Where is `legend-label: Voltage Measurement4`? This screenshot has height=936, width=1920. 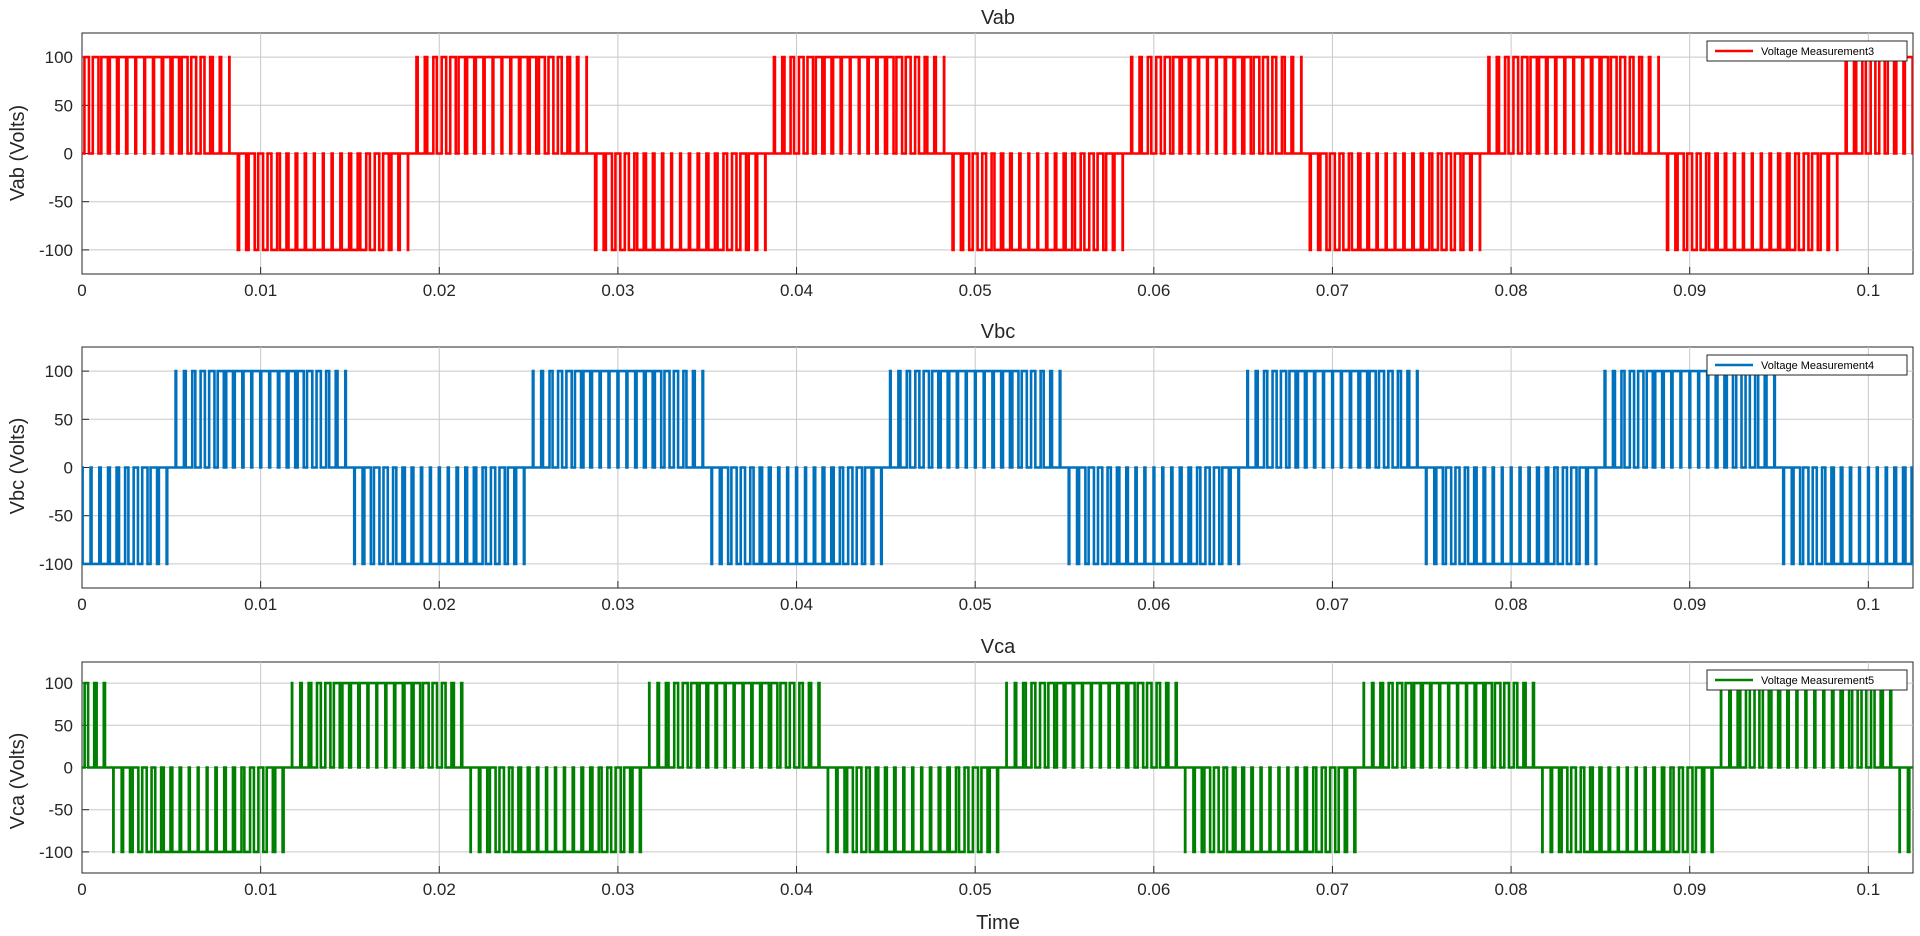 legend-label: Voltage Measurement4 is located at coordinates (1817, 366).